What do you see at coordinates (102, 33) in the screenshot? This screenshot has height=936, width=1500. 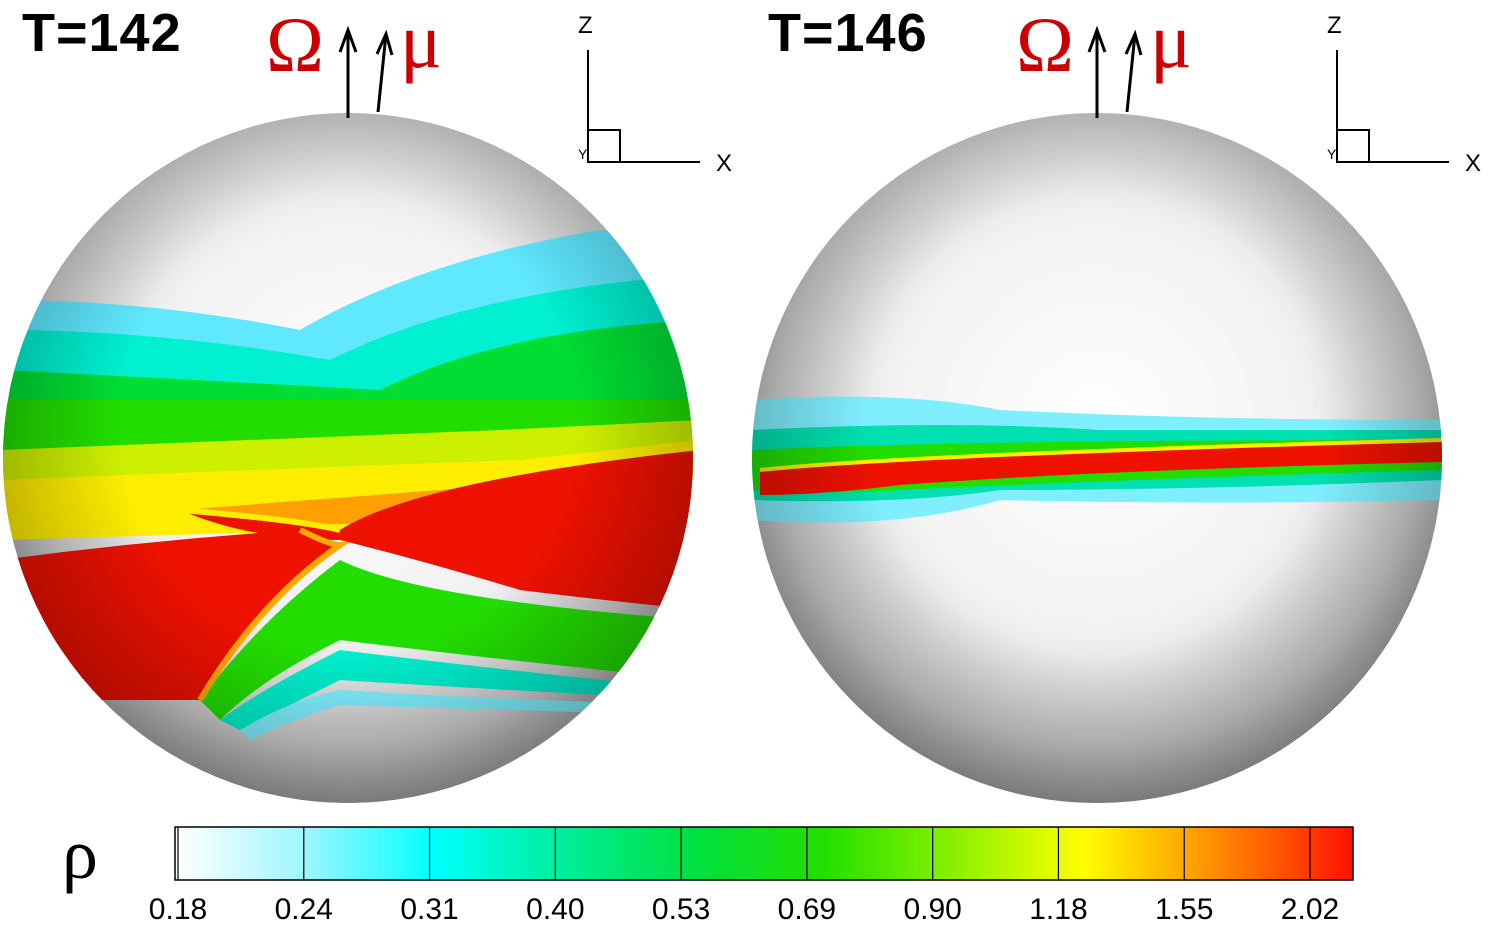 I see `time-label-left: T=142` at bounding box center [102, 33].